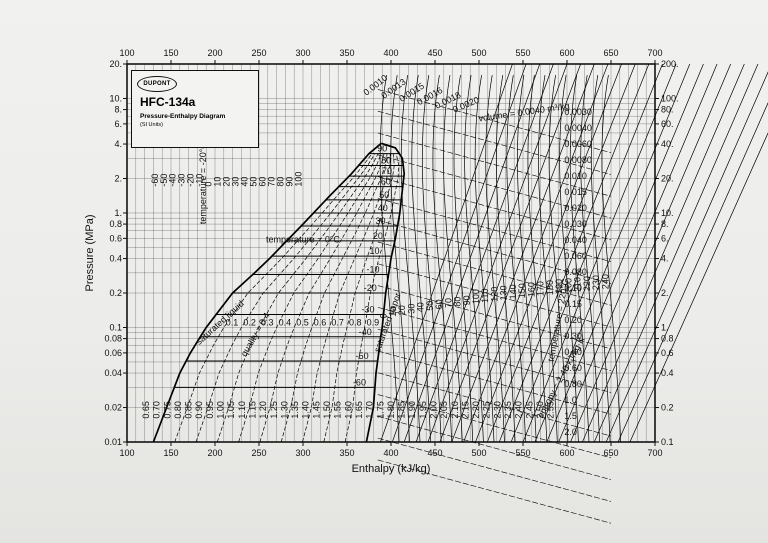 This screenshot has height=543, width=768. Describe the element at coordinates (570, 400) in the screenshot. I see `volume-label: 1.0` at that location.